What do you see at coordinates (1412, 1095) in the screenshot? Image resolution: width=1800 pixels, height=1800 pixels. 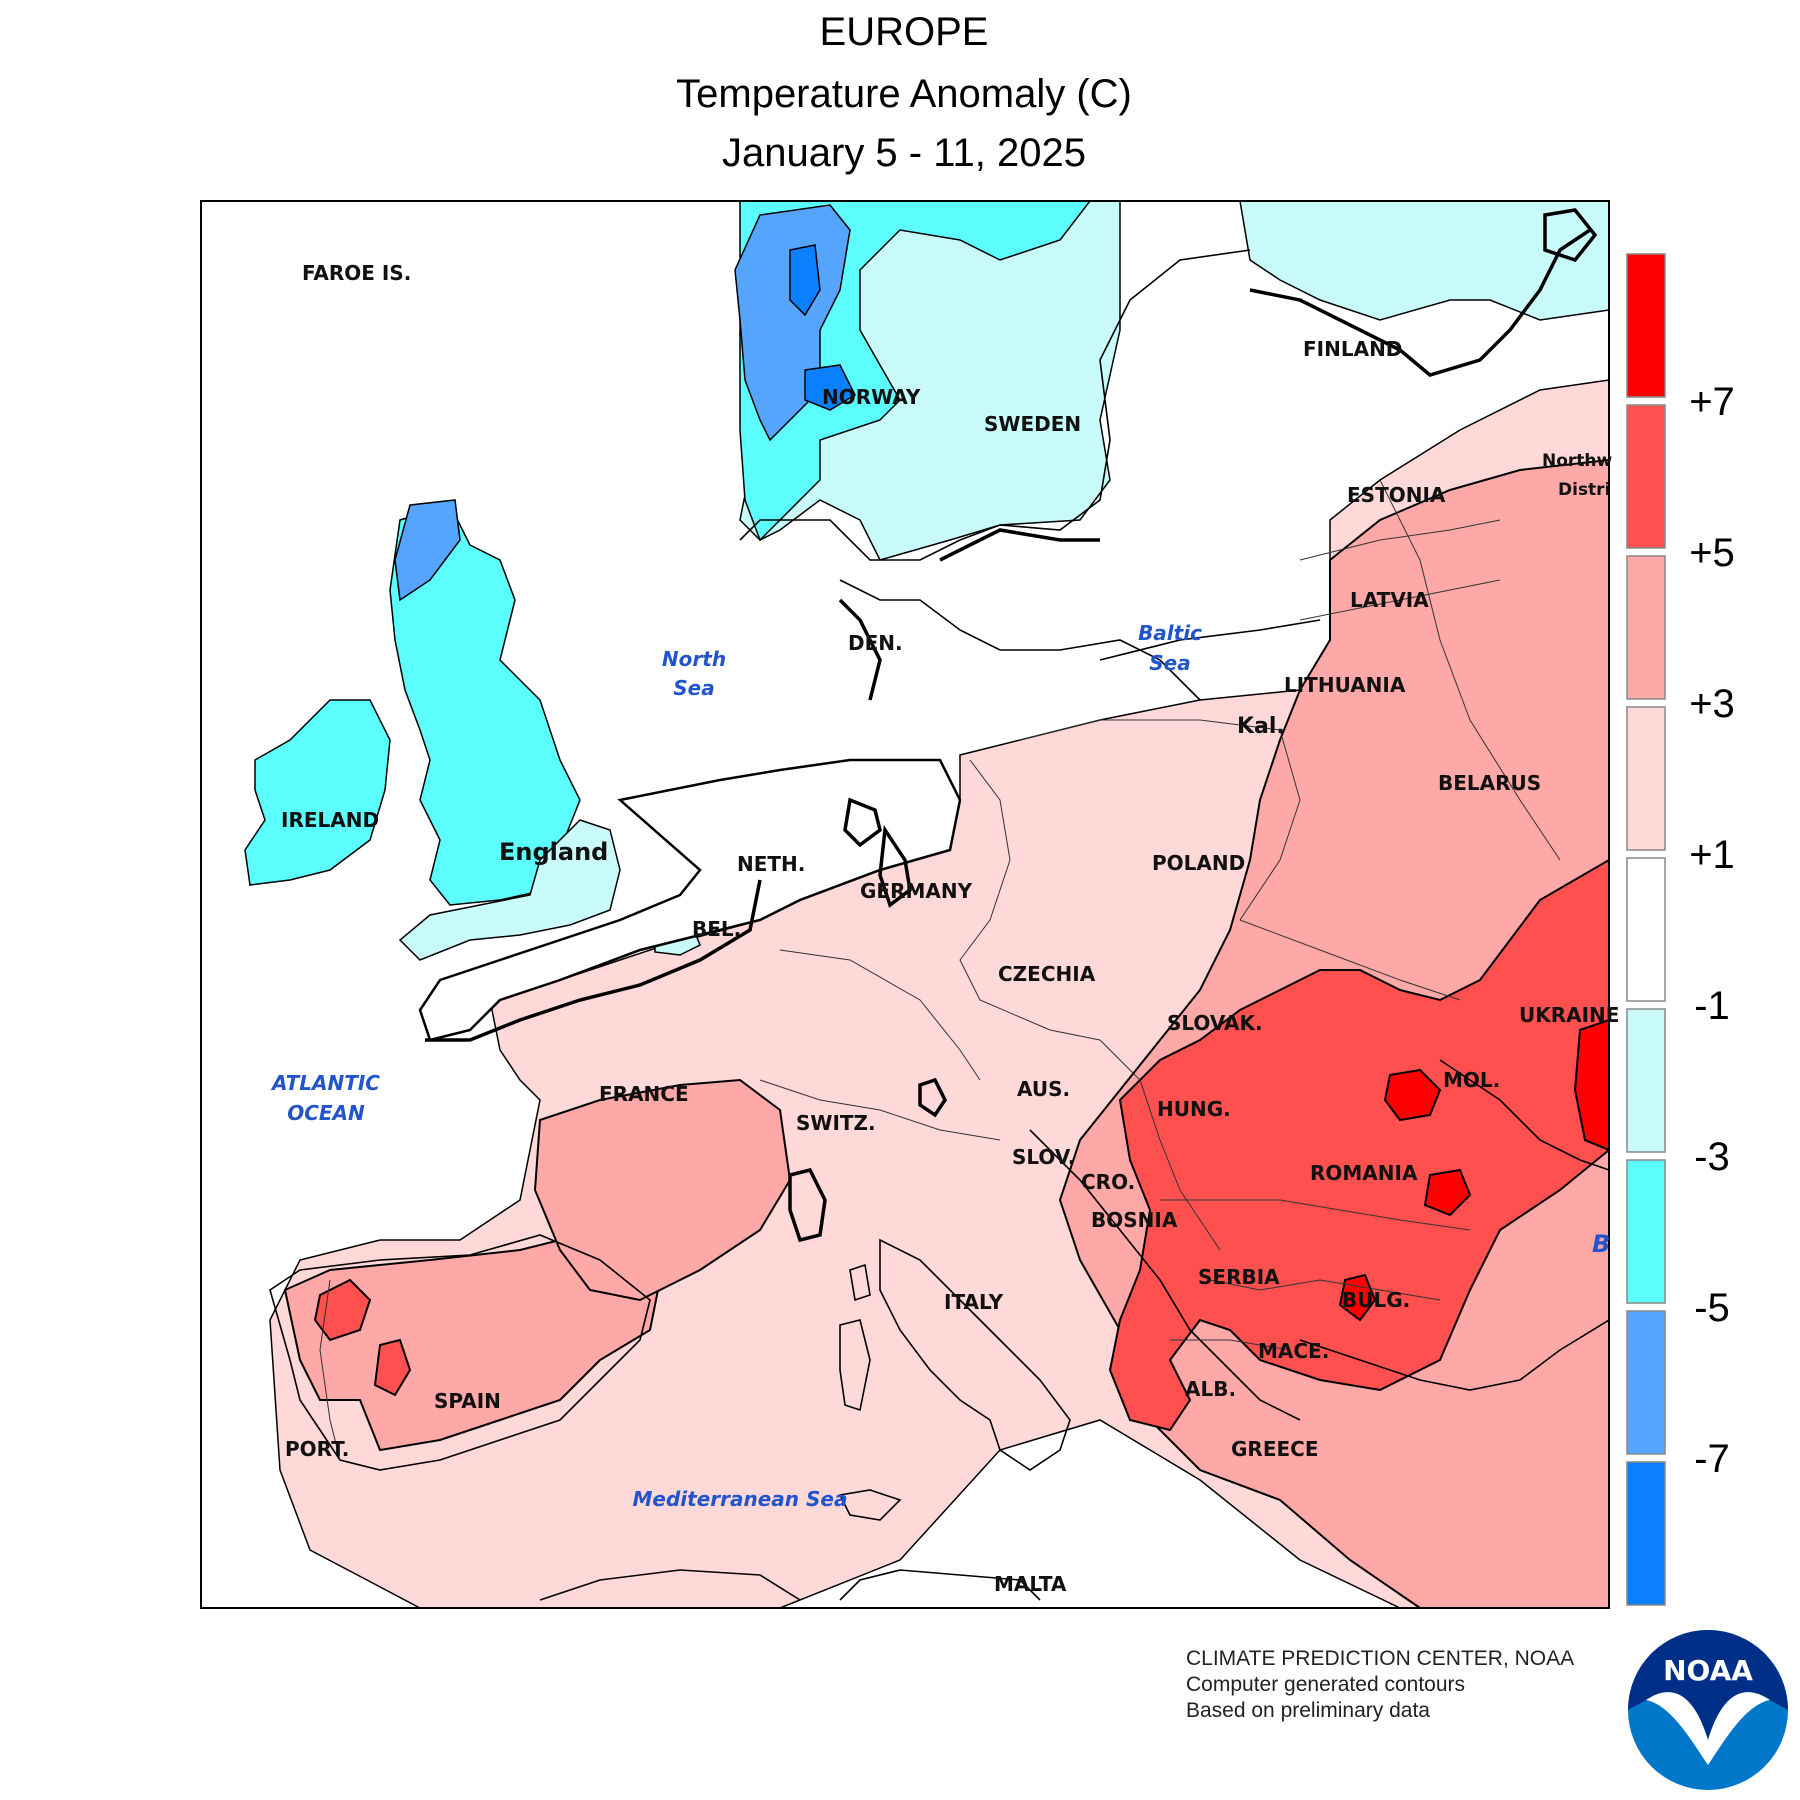 I see `anomaly-zone-plus7-moldova` at bounding box center [1412, 1095].